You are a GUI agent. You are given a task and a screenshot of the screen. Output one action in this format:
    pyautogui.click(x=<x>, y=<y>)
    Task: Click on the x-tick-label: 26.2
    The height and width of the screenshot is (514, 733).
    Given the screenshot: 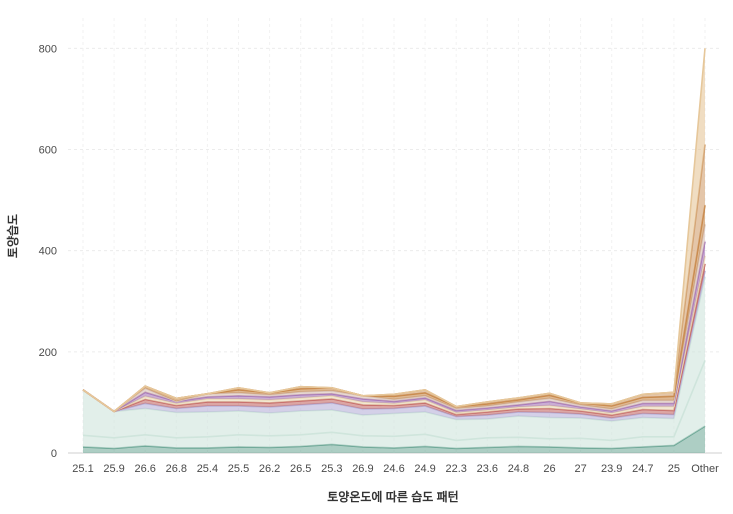 What is the action you would take?
    pyautogui.click(x=269, y=469)
    